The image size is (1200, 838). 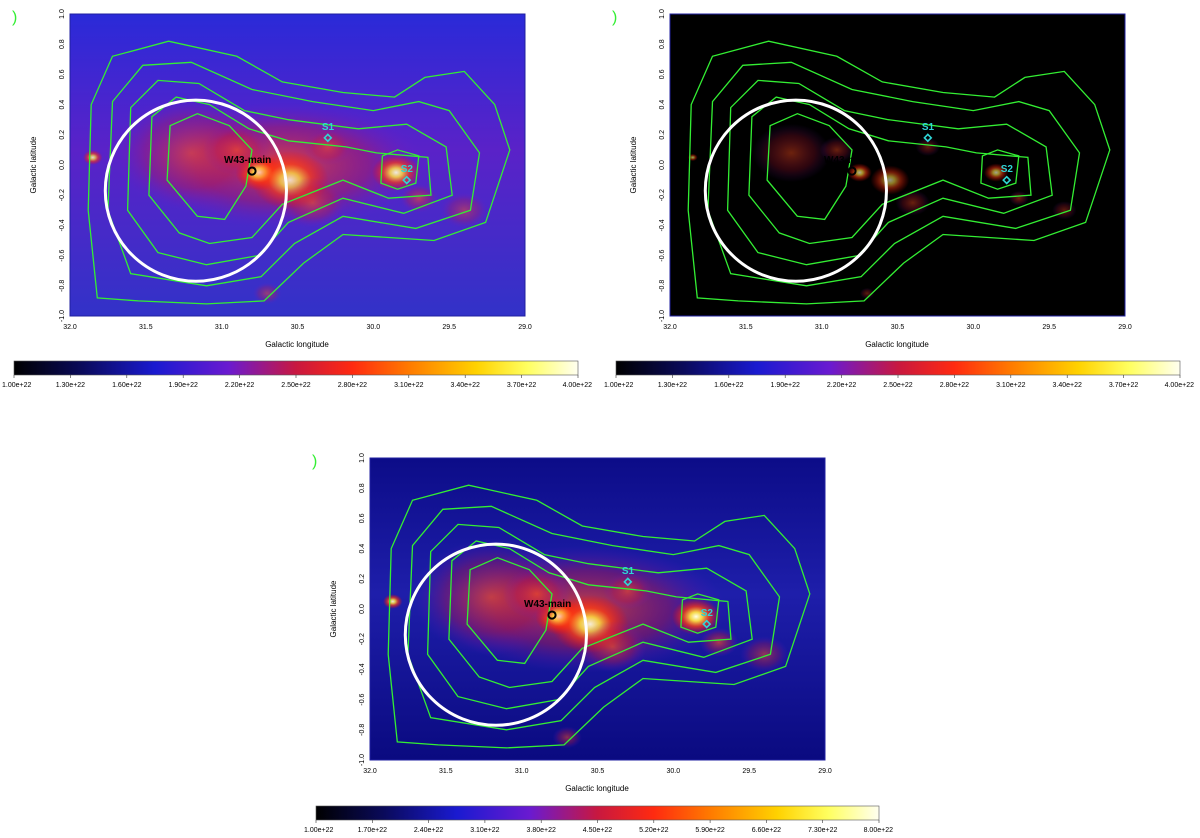 I want to click on colorbar-tick-label: 5.20e+22, so click(x=653, y=830).